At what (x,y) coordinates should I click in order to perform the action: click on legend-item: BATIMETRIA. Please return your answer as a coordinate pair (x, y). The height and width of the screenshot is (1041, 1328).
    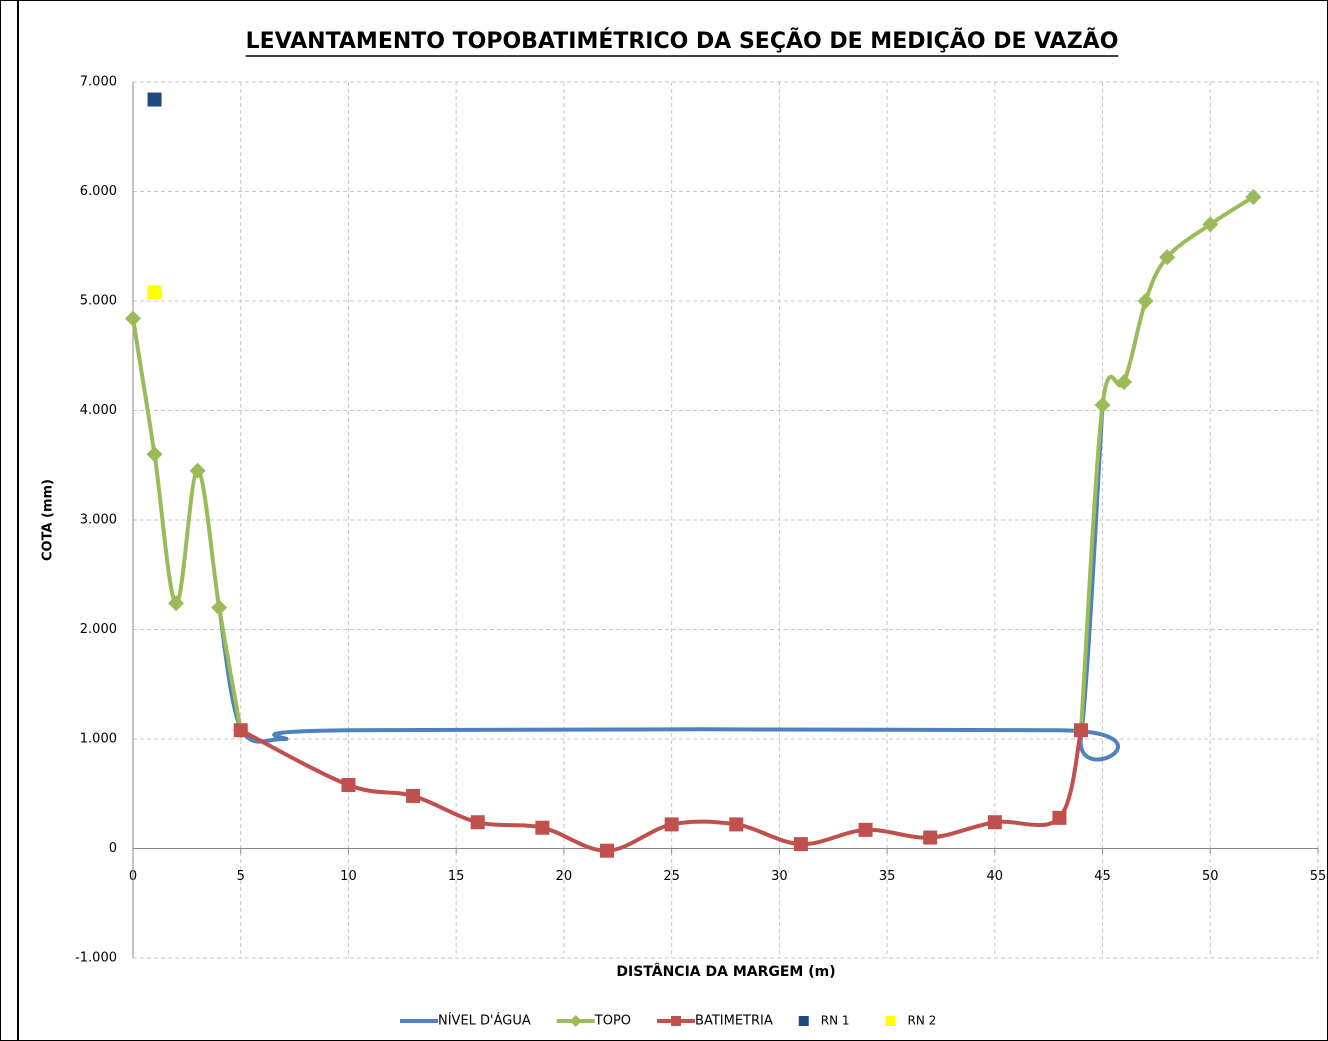
    Looking at the image, I should click on (715, 1021).